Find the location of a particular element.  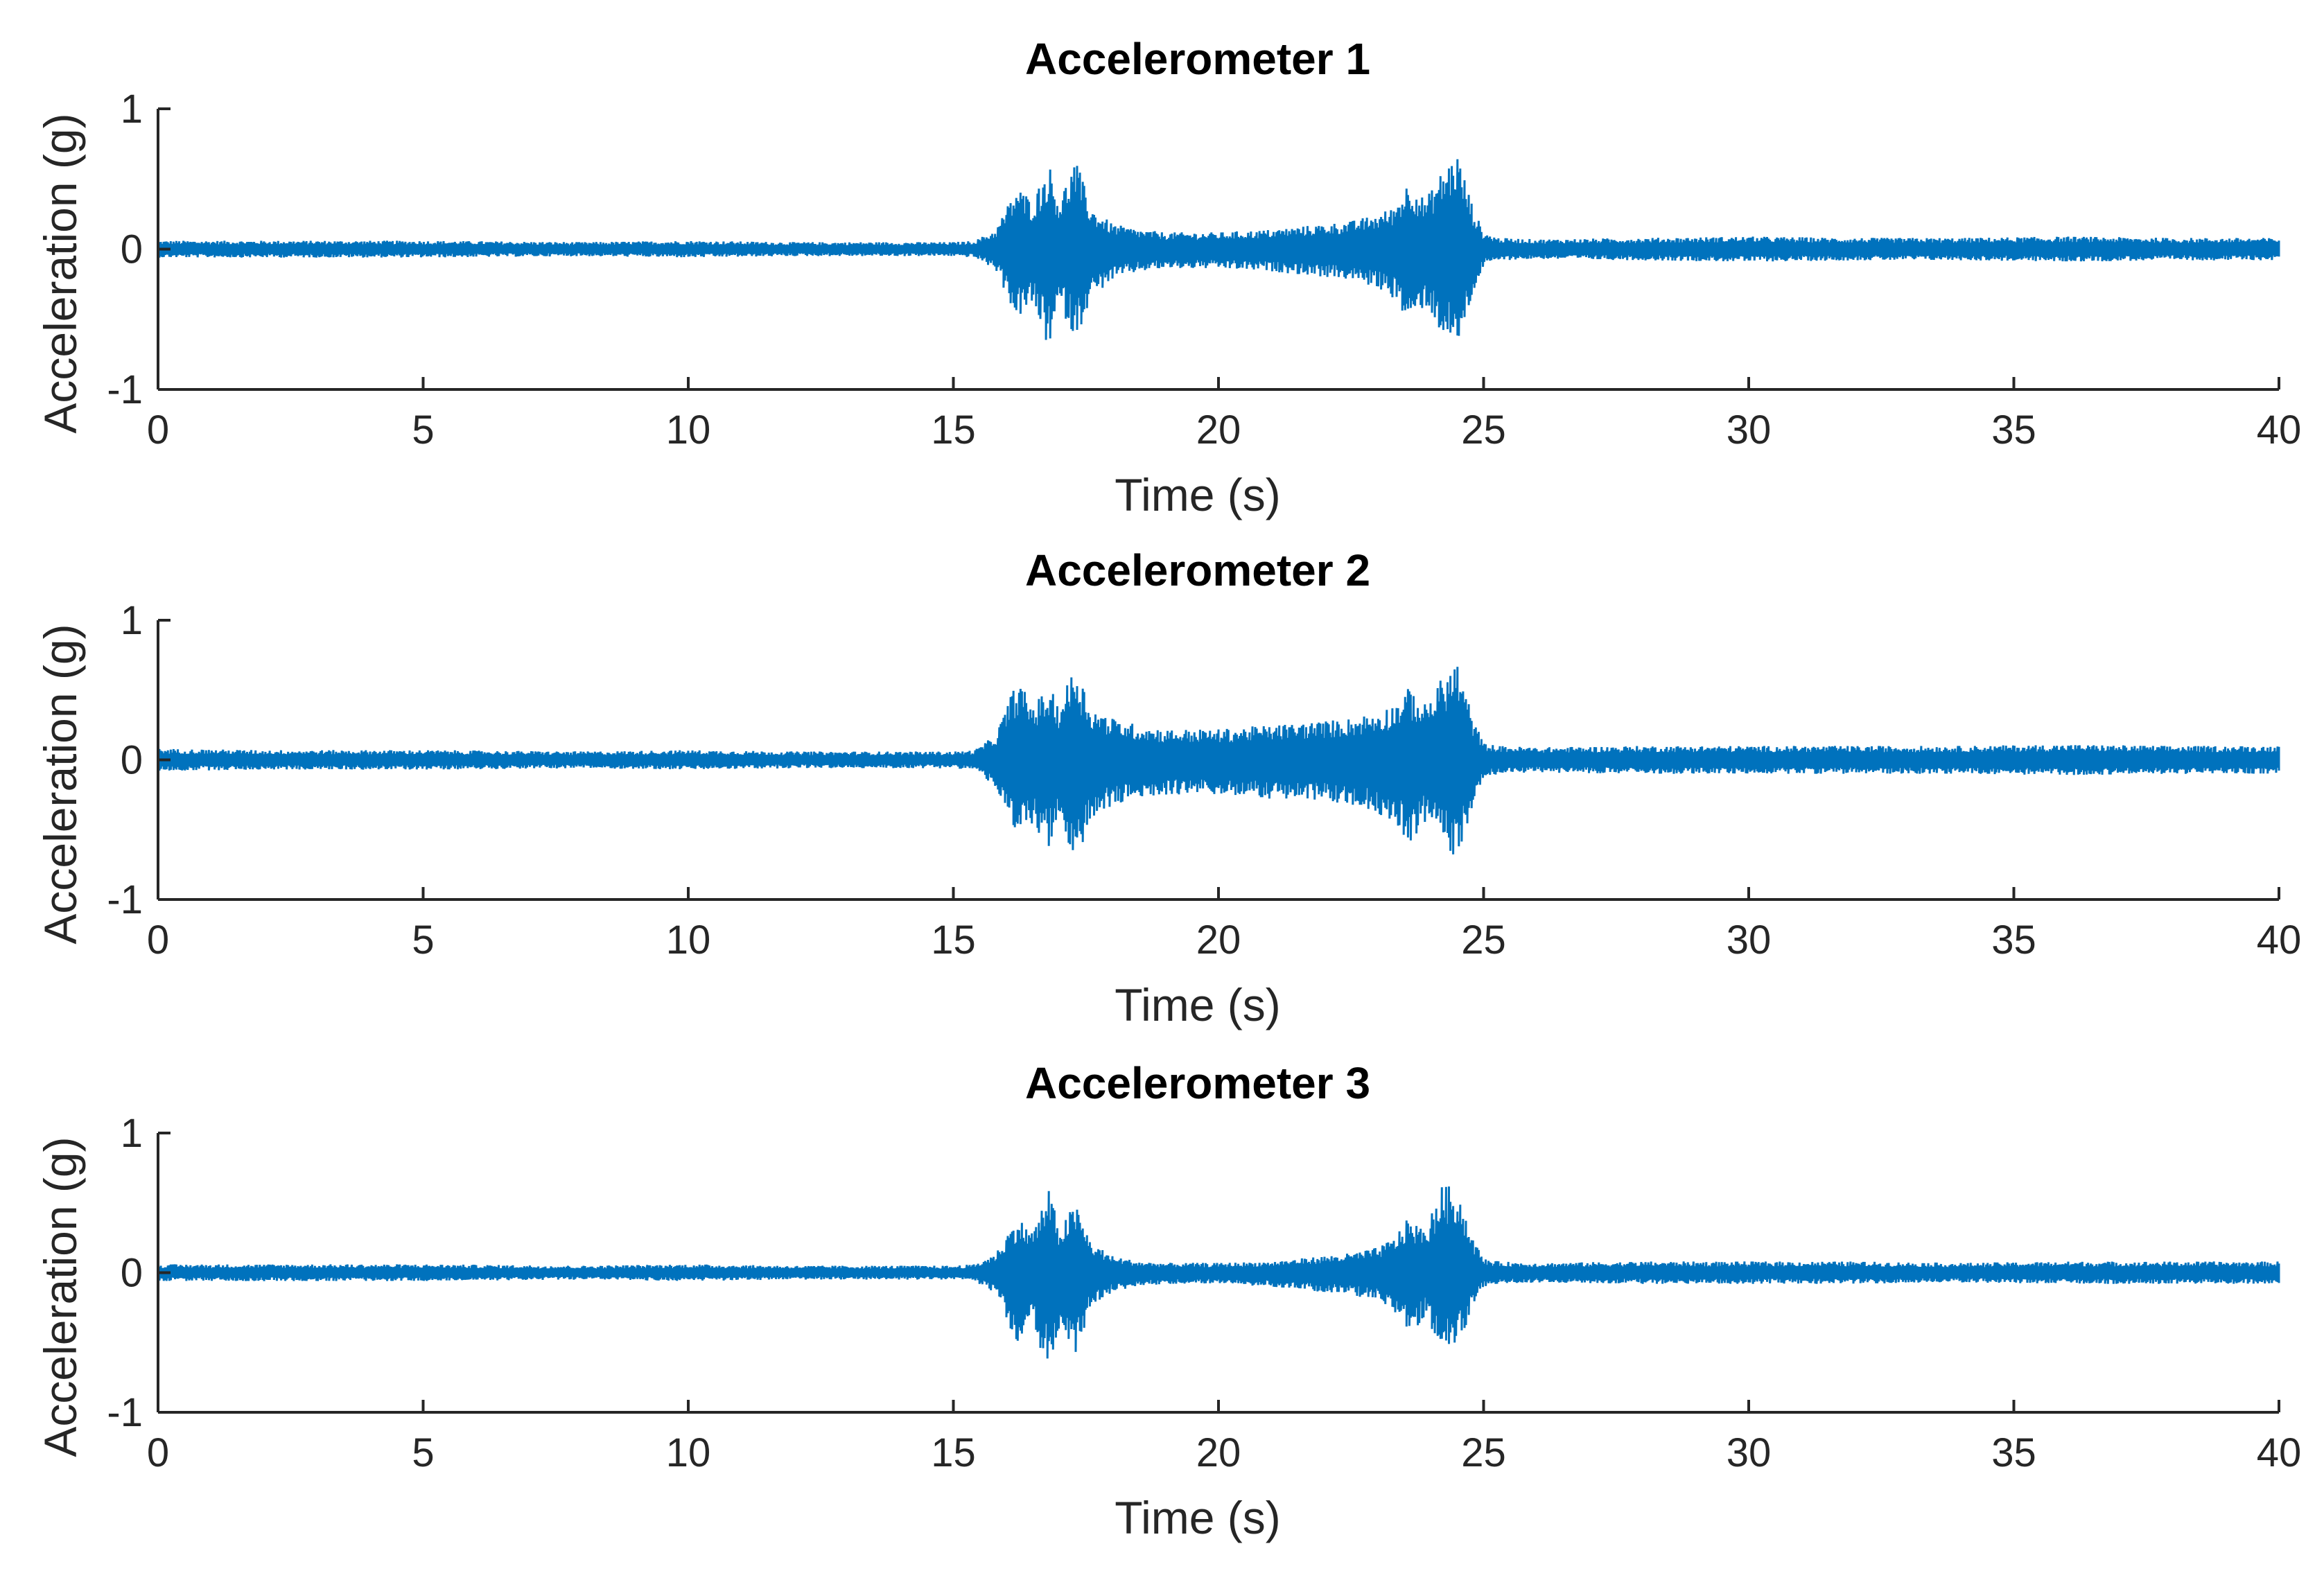

chart-title: Accelerometer 3 is located at coordinates (1197, 1083).